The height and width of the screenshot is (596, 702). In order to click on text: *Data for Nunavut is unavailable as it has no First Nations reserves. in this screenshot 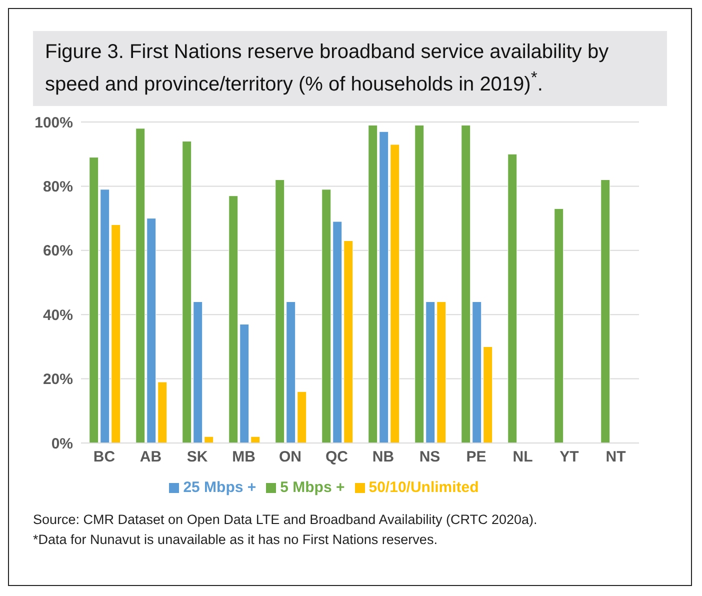, I will do `click(235, 539)`.